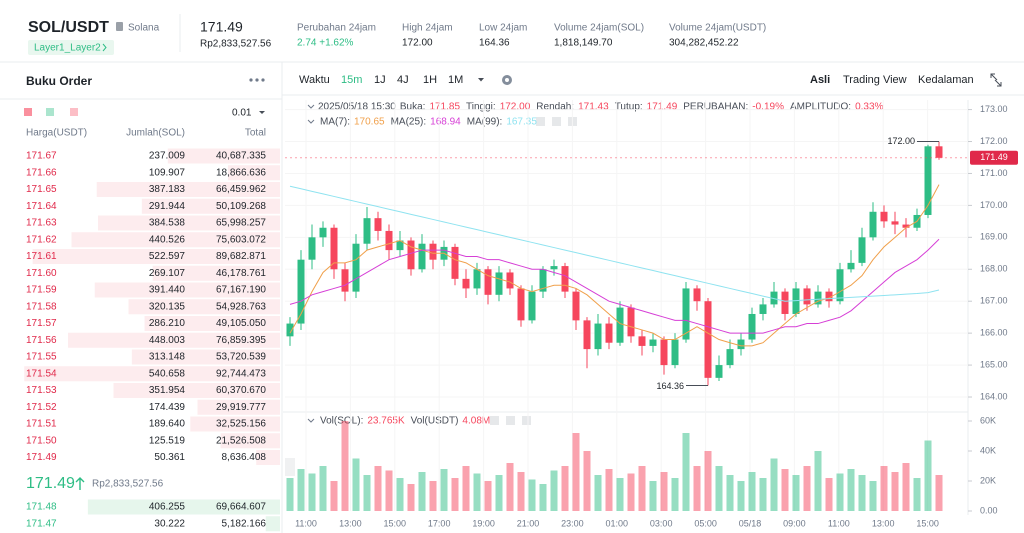  I want to click on interval: 15m, so click(351, 80).